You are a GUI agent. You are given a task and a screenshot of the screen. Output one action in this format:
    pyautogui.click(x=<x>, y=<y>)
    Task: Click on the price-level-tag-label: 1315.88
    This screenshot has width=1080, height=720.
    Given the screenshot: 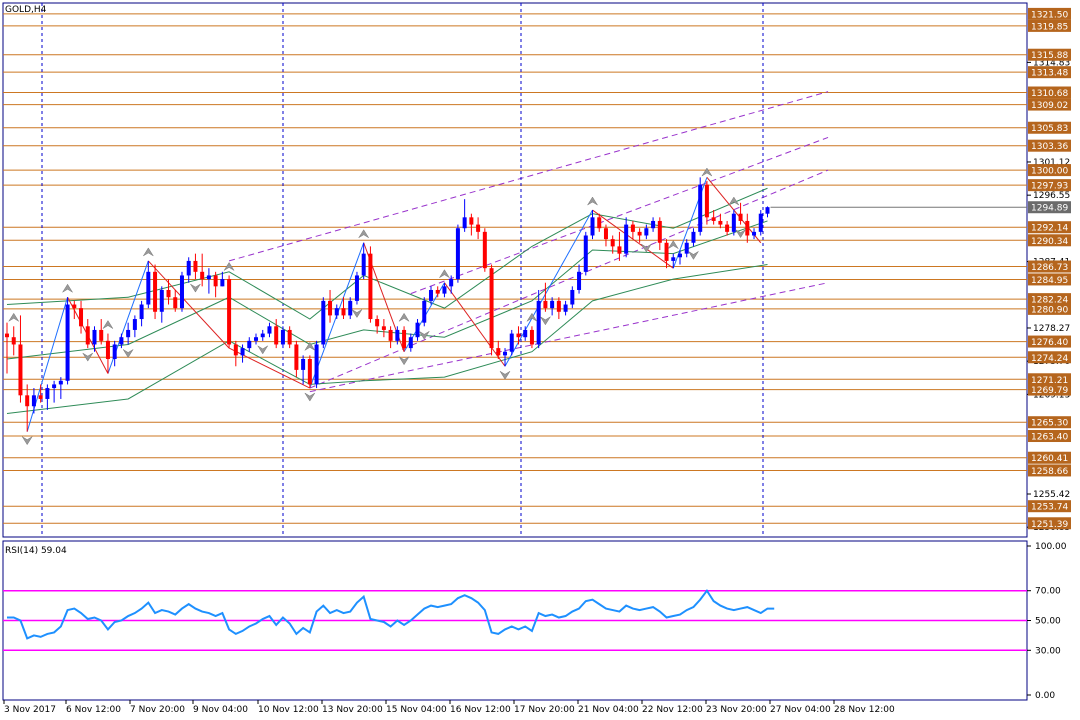 What is the action you would take?
    pyautogui.click(x=1049, y=56)
    